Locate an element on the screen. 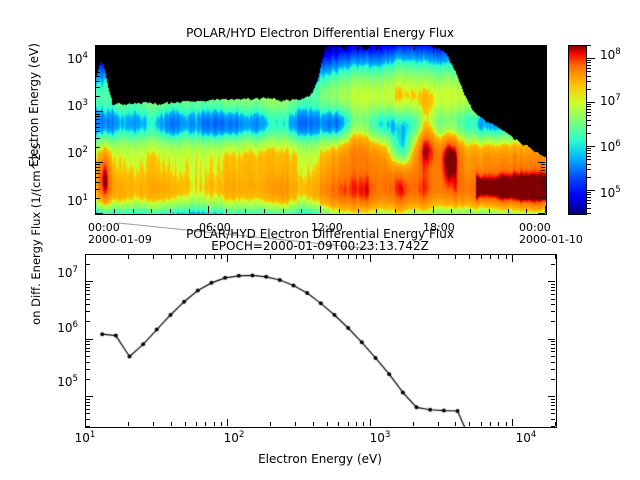 The height and width of the screenshot is (480, 640). spectrum-x-axis-label: Electron Energy (eV) is located at coordinates (320, 459).